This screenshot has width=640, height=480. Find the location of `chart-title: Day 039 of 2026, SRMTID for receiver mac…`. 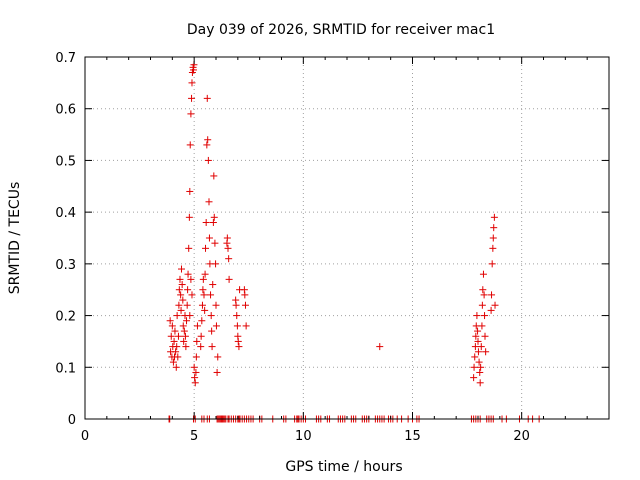

chart-title: Day 039 of 2026, SRMTID for receiver mac… is located at coordinates (341, 30).